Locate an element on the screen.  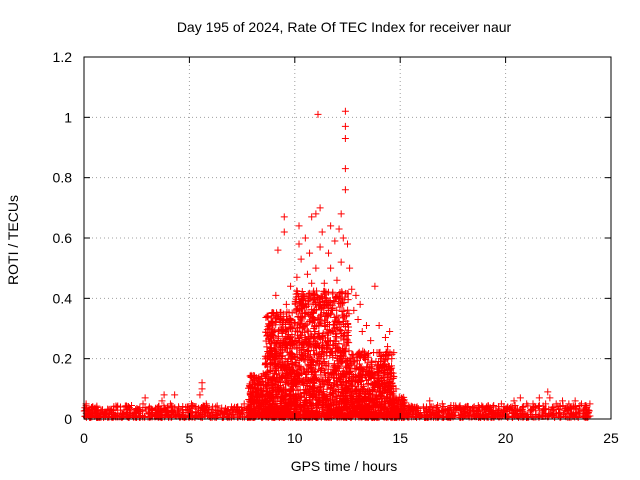
y-tick-label: 0.2 is located at coordinates (63, 359).